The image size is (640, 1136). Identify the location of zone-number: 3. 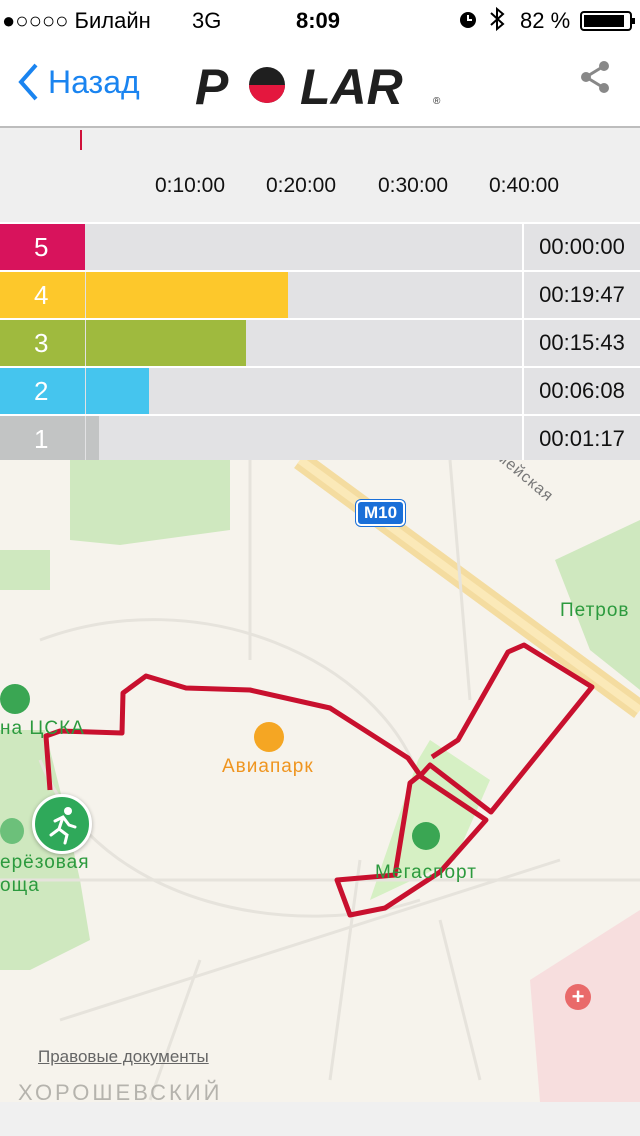
(42, 343).